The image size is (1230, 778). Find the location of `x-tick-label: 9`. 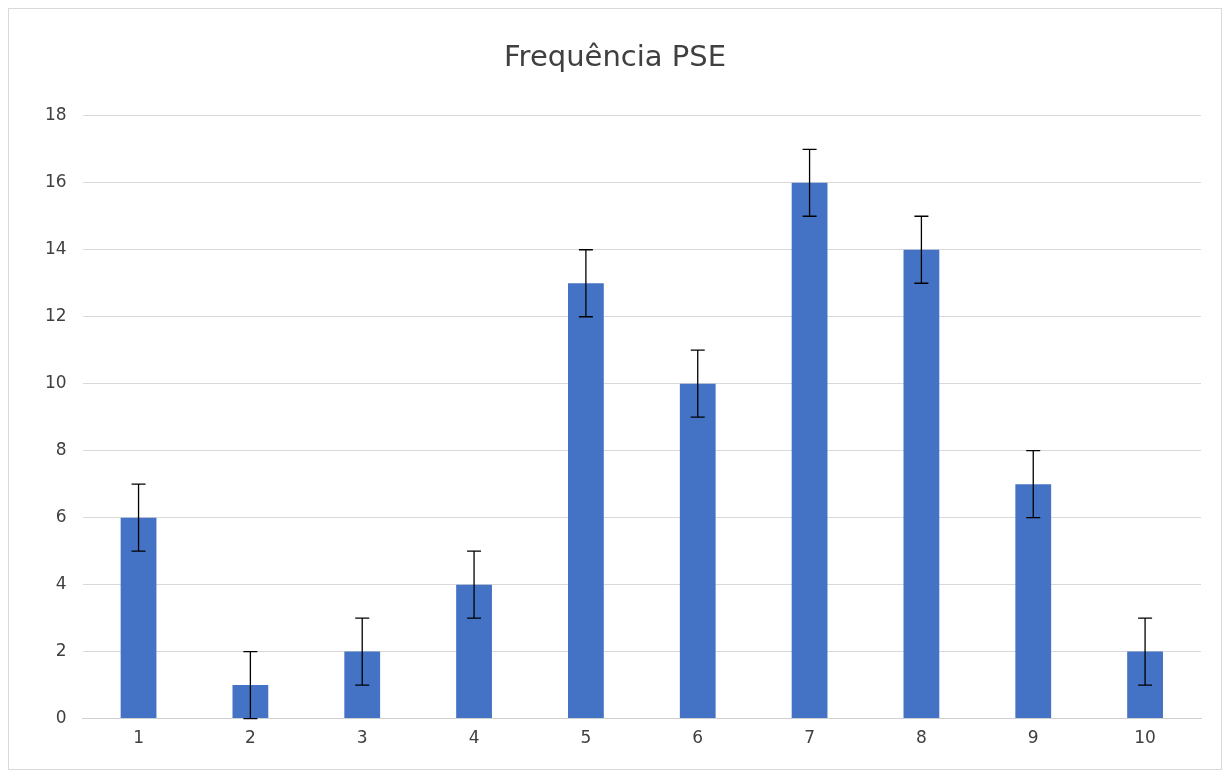

x-tick-label: 9 is located at coordinates (1033, 737).